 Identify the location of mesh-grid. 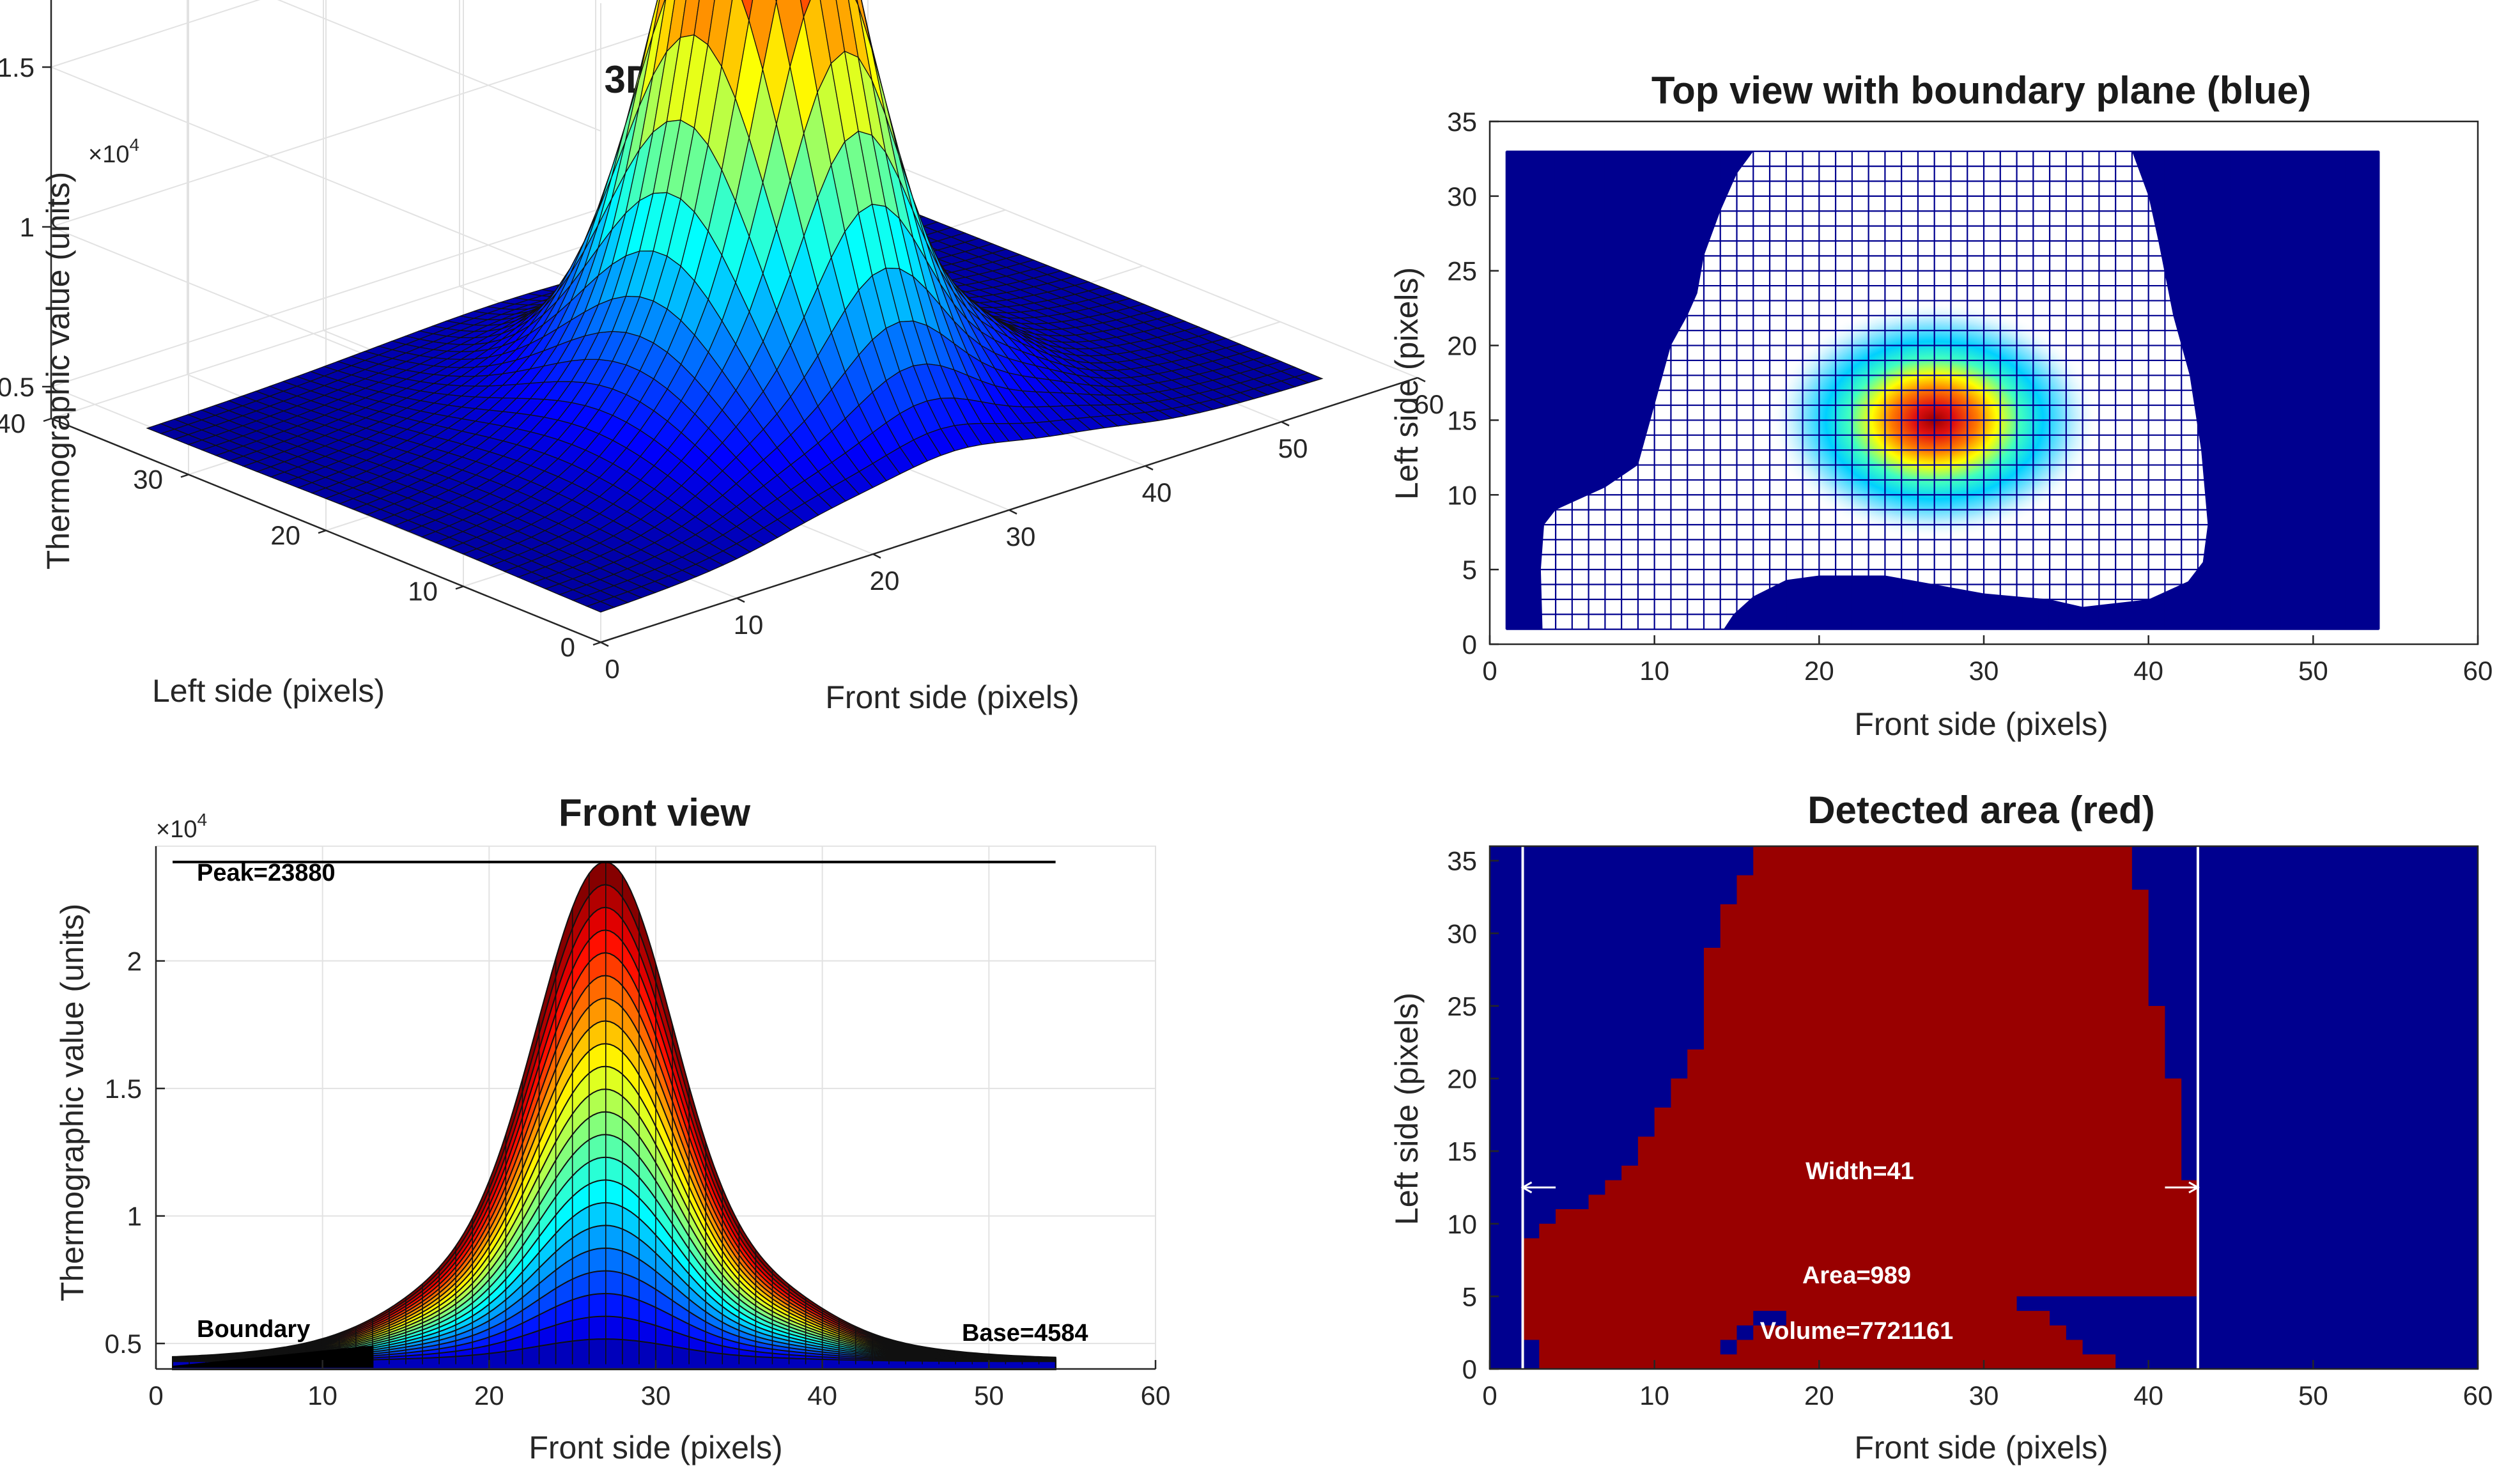
(1943, 390).